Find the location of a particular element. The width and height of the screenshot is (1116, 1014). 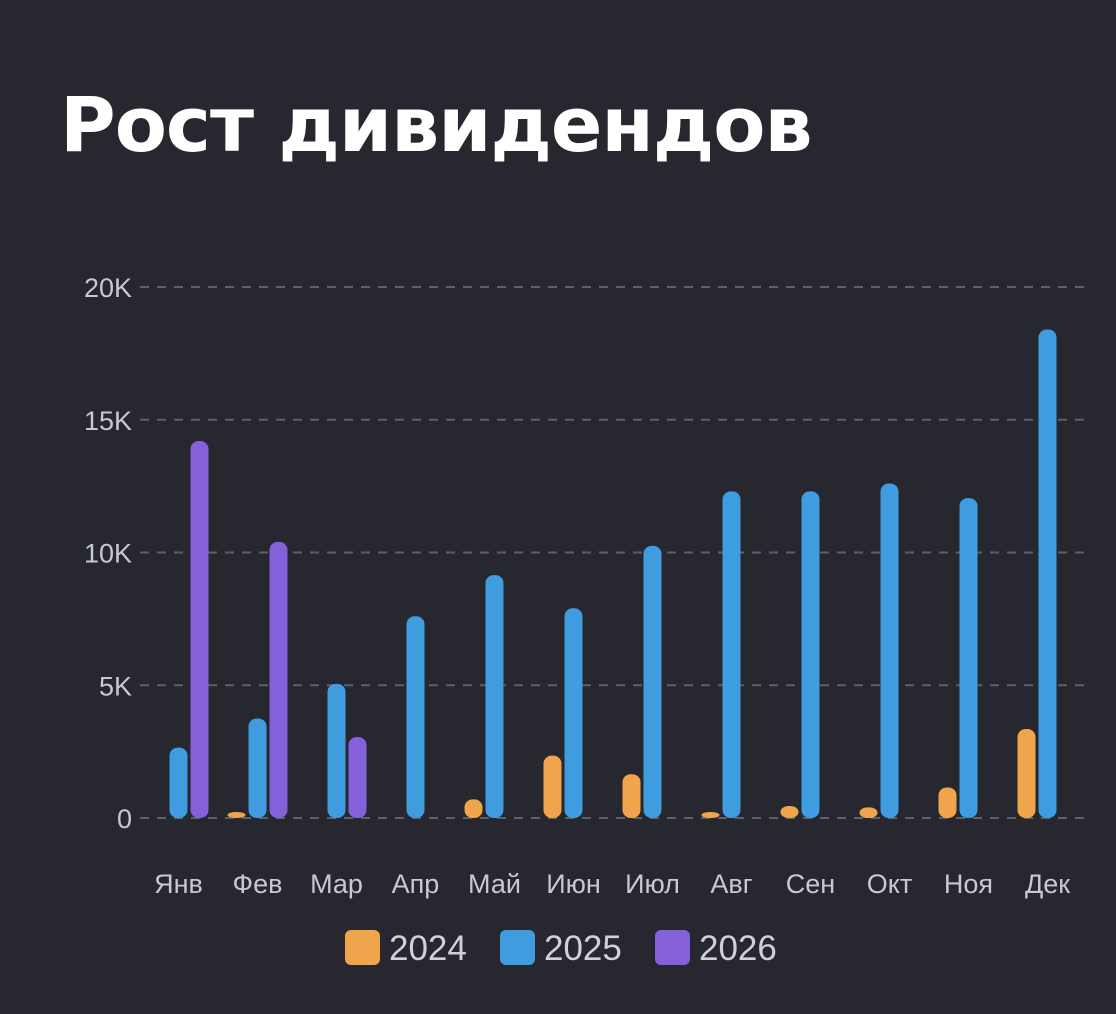

y-axis-ticks: 0 5K 10K 15K 20K is located at coordinates (108, 553).